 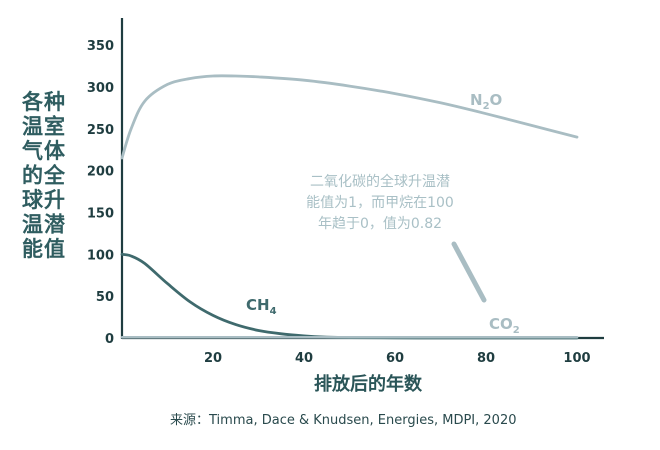 I want to click on y-tick-label: 150, so click(x=100, y=213).